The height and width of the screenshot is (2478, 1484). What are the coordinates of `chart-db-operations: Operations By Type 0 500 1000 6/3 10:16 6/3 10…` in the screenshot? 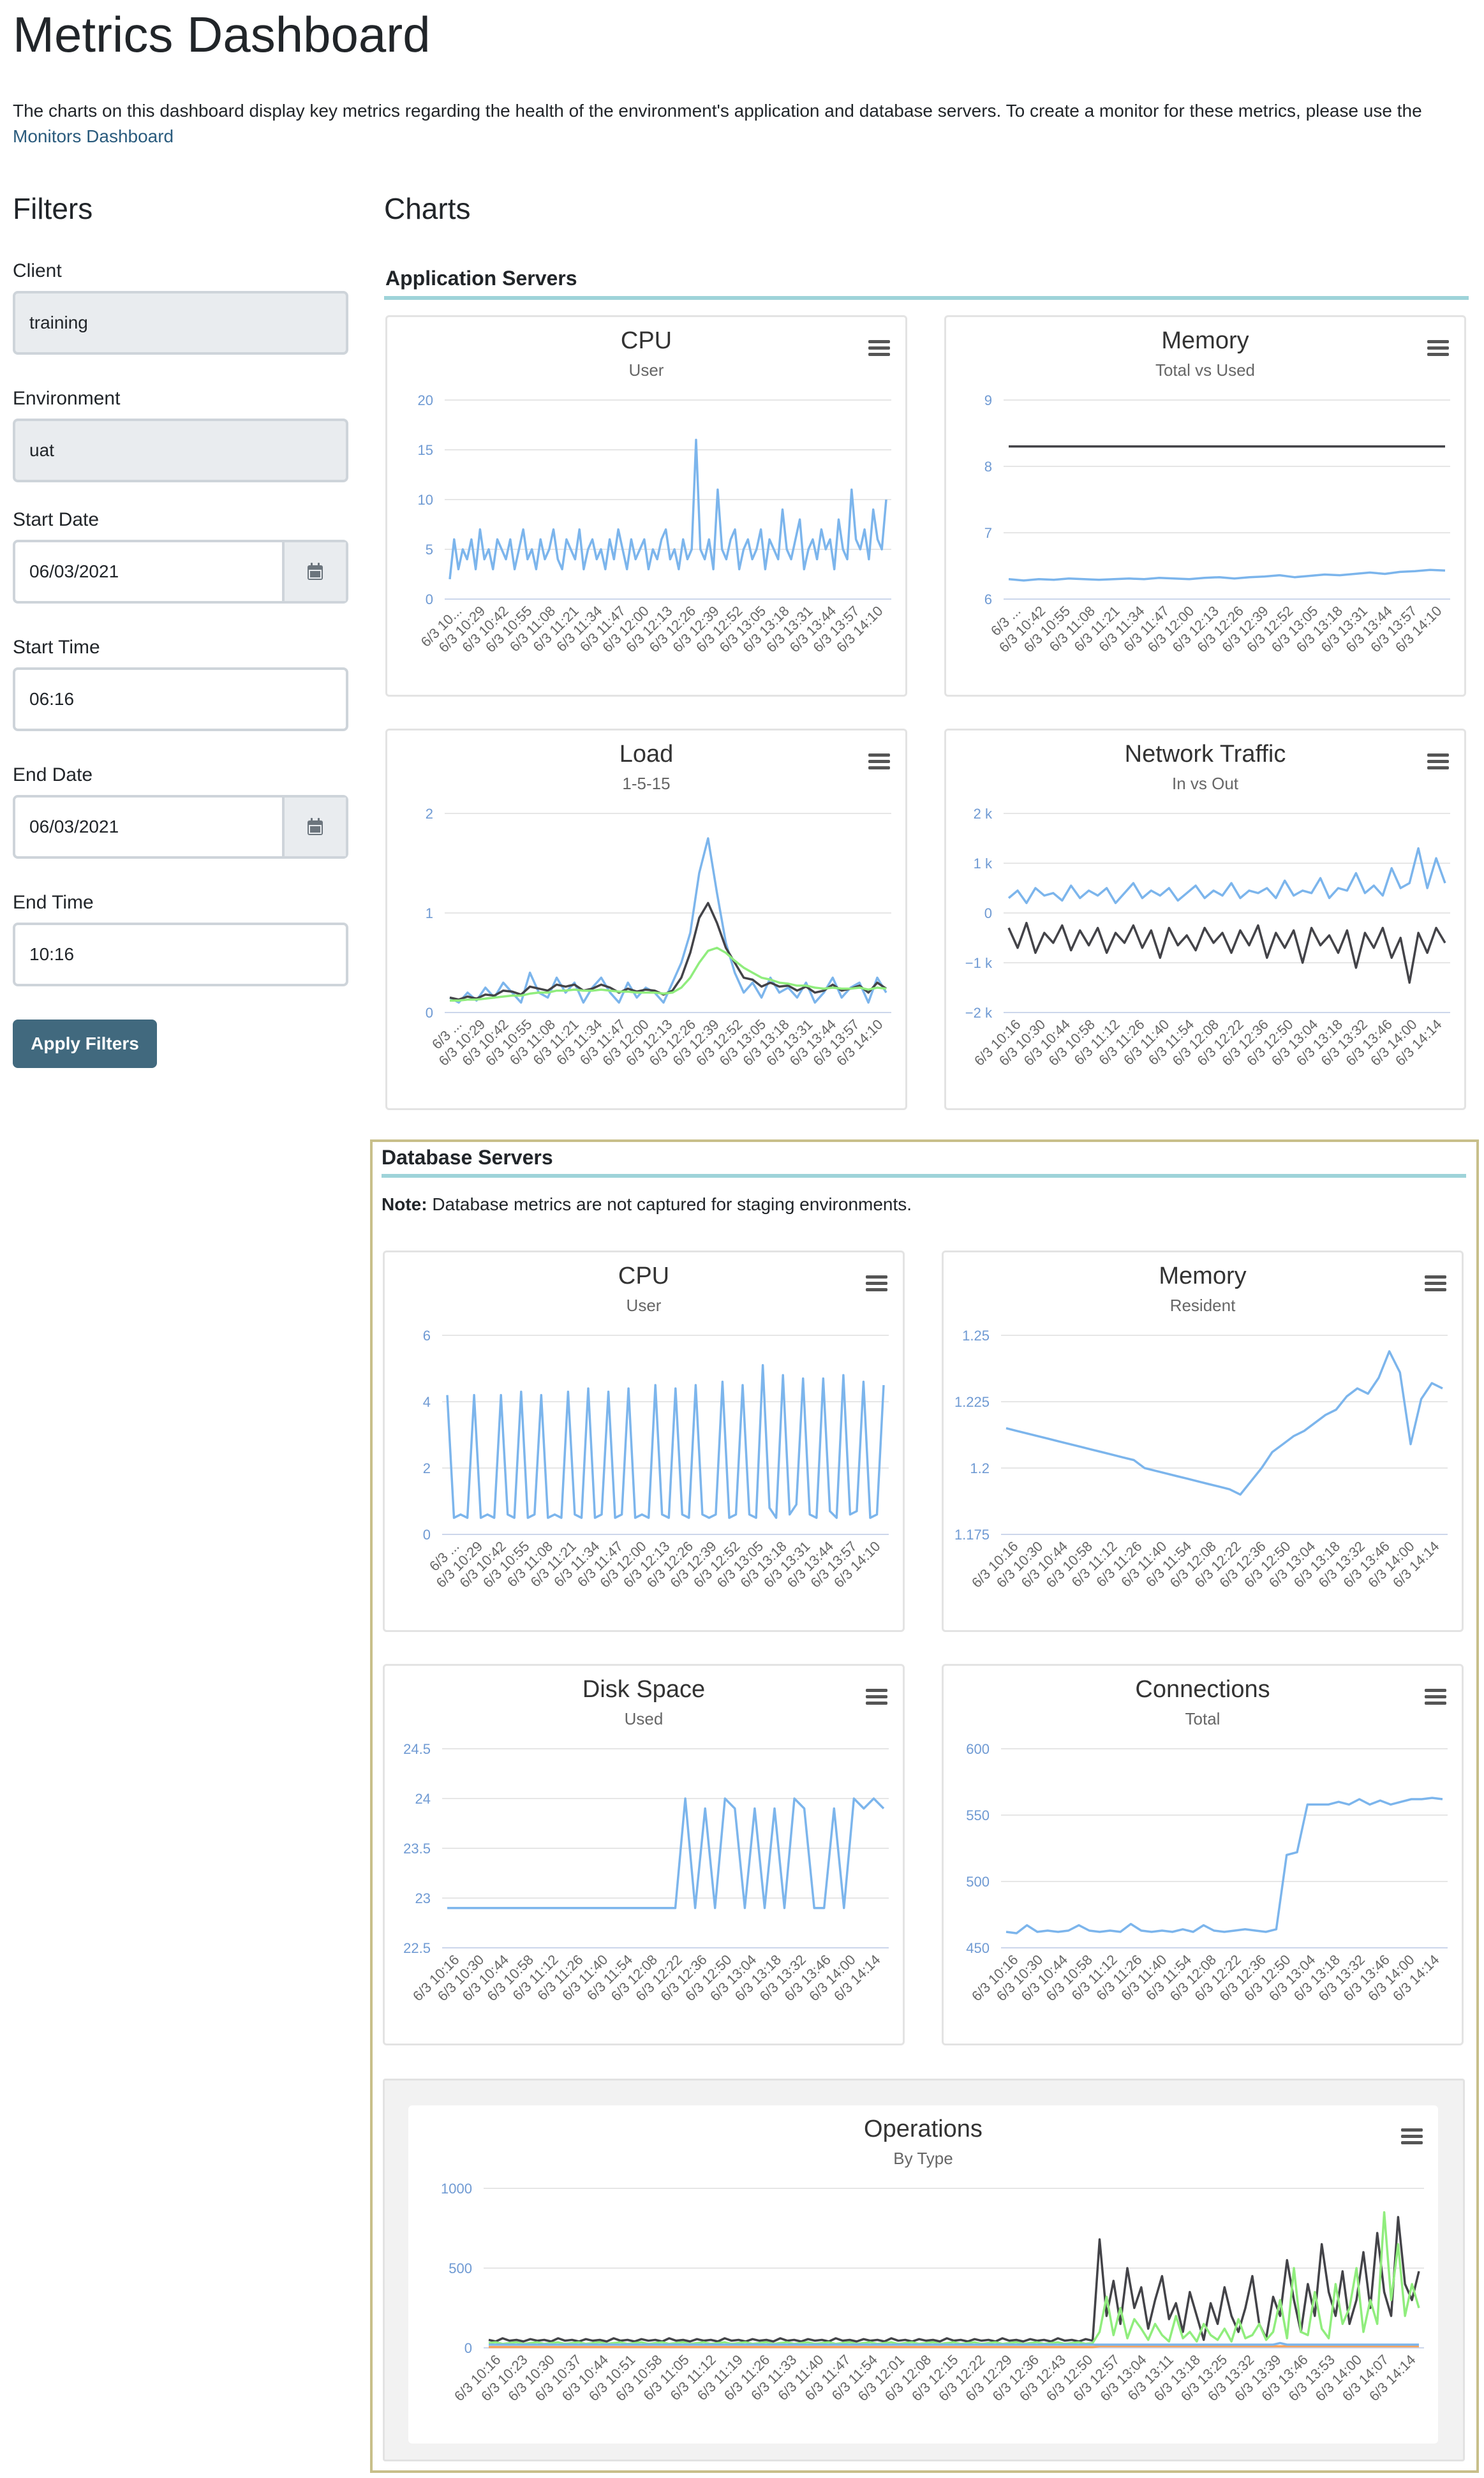 It's located at (923, 2274).